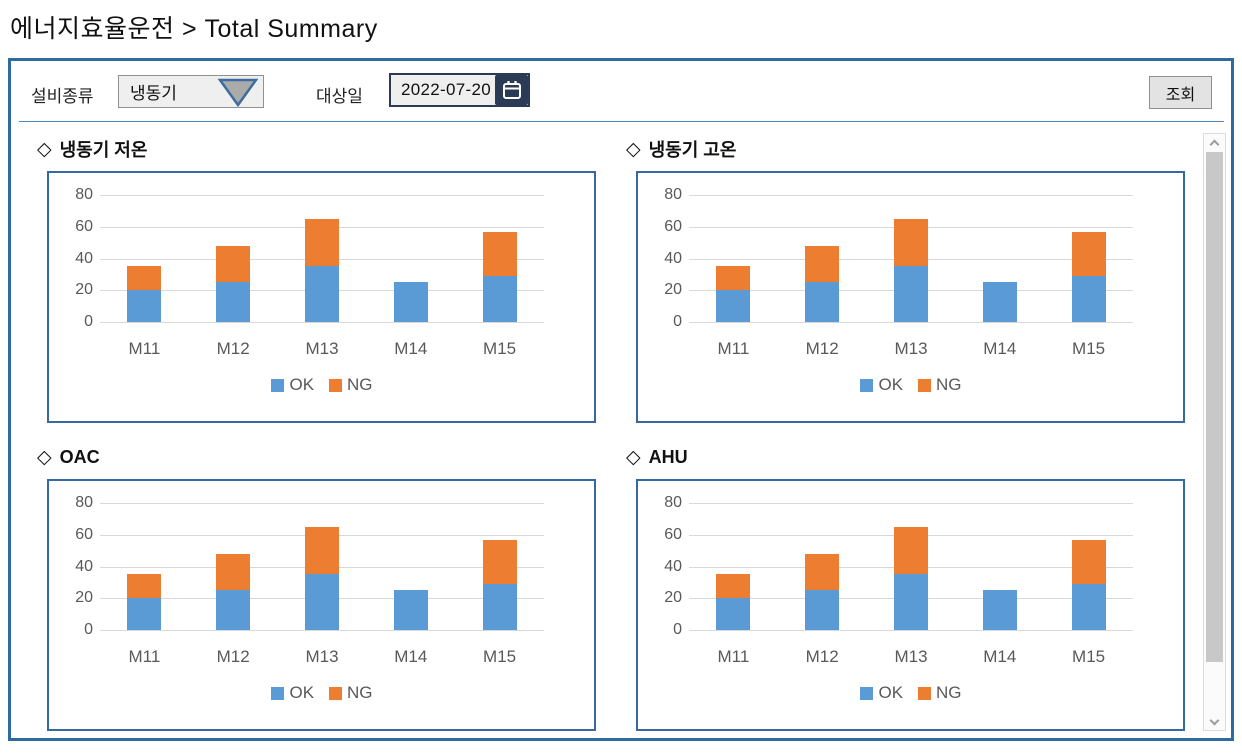 This screenshot has width=1242, height=755. Describe the element at coordinates (317, 457) in the screenshot. I see `chart-section-title: ◇ OAC` at that location.